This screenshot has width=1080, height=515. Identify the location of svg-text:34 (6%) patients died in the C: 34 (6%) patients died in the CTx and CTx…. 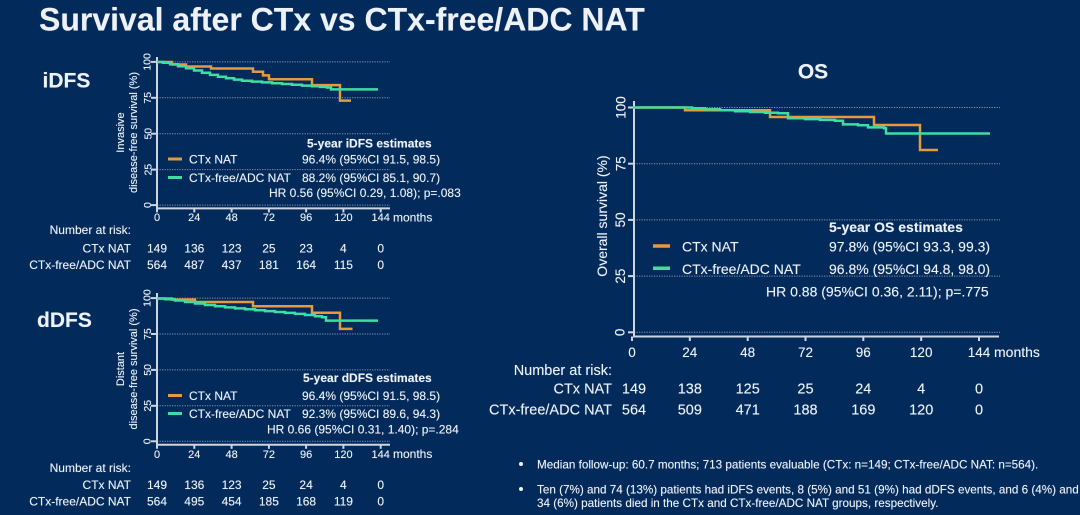
(737, 503).